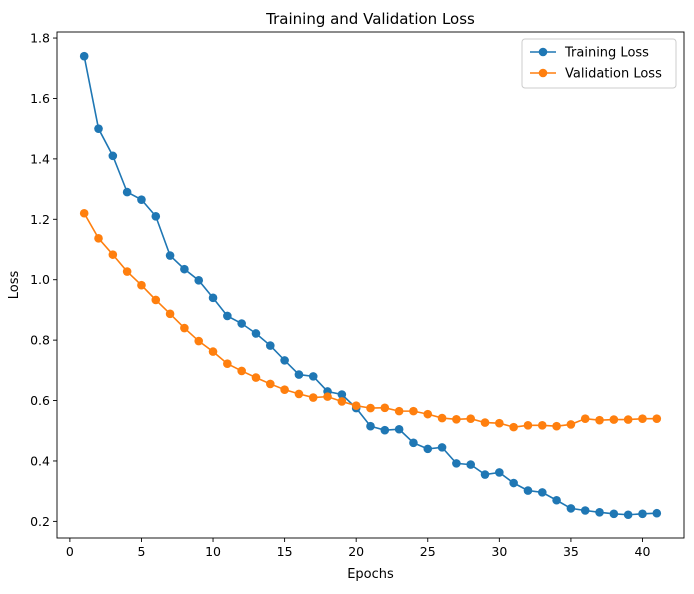  Describe the element at coordinates (370, 19) in the screenshot. I see `chart-title: Training and Validation Loss` at that location.